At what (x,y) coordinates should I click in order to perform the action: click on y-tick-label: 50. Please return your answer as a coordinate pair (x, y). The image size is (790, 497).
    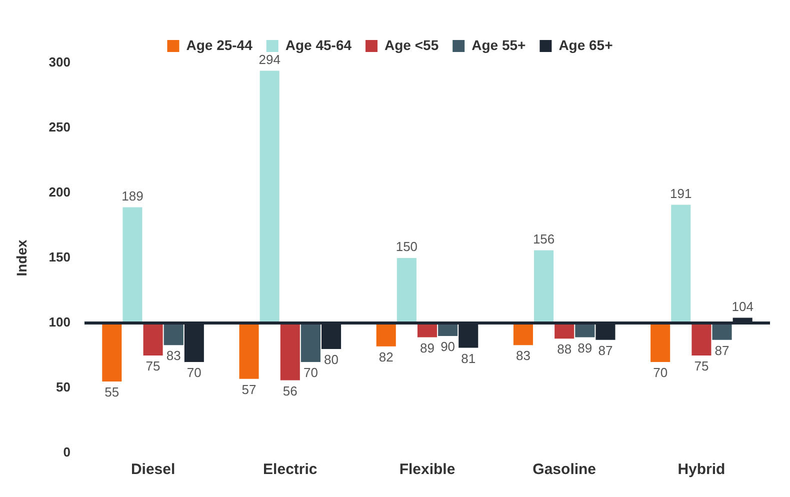
    Looking at the image, I should click on (63, 387).